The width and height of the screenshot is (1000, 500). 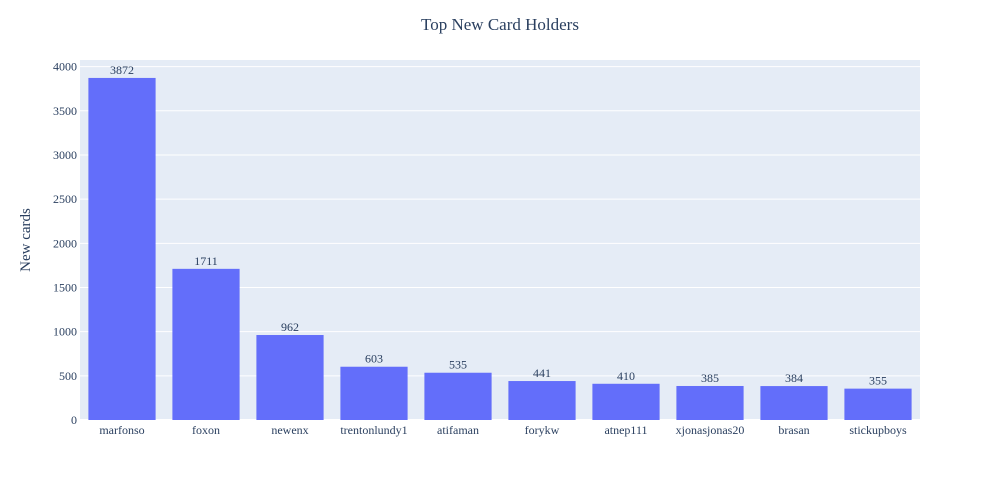 What do you see at coordinates (374, 393) in the screenshot?
I see `bar-trentonlundy1` at bounding box center [374, 393].